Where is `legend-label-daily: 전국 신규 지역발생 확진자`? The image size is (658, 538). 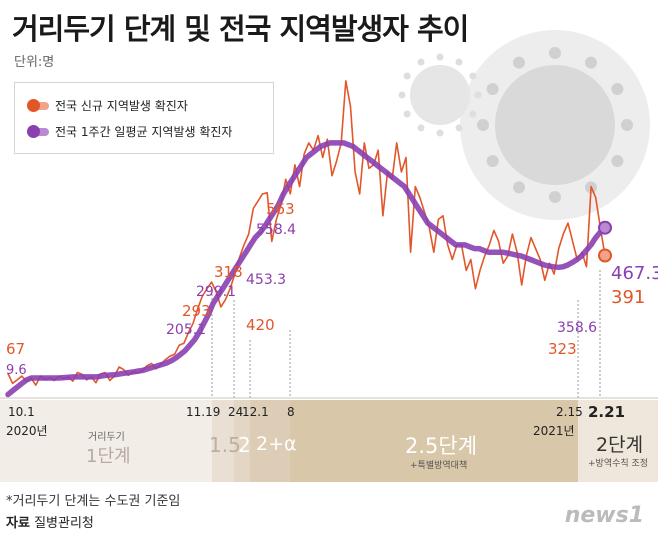 legend-label-daily: 전국 신규 지역발생 확진자 is located at coordinates (121, 106).